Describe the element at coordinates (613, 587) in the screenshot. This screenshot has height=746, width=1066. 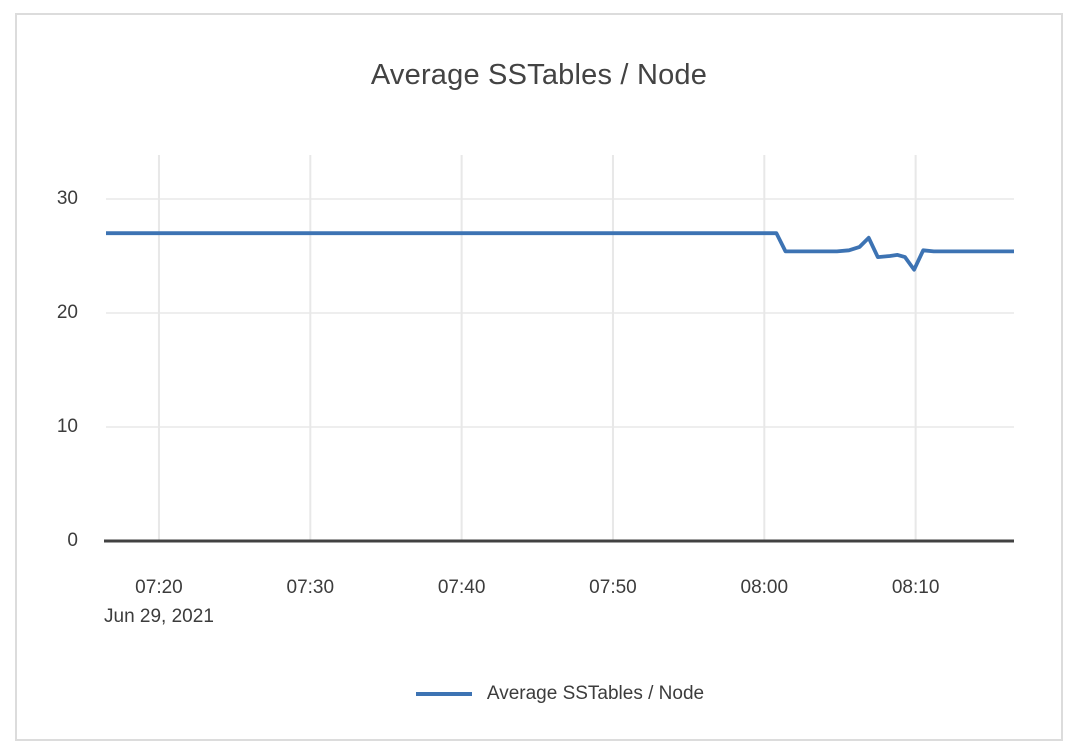
I see `x-axis-tick-label: 07:50` at that location.